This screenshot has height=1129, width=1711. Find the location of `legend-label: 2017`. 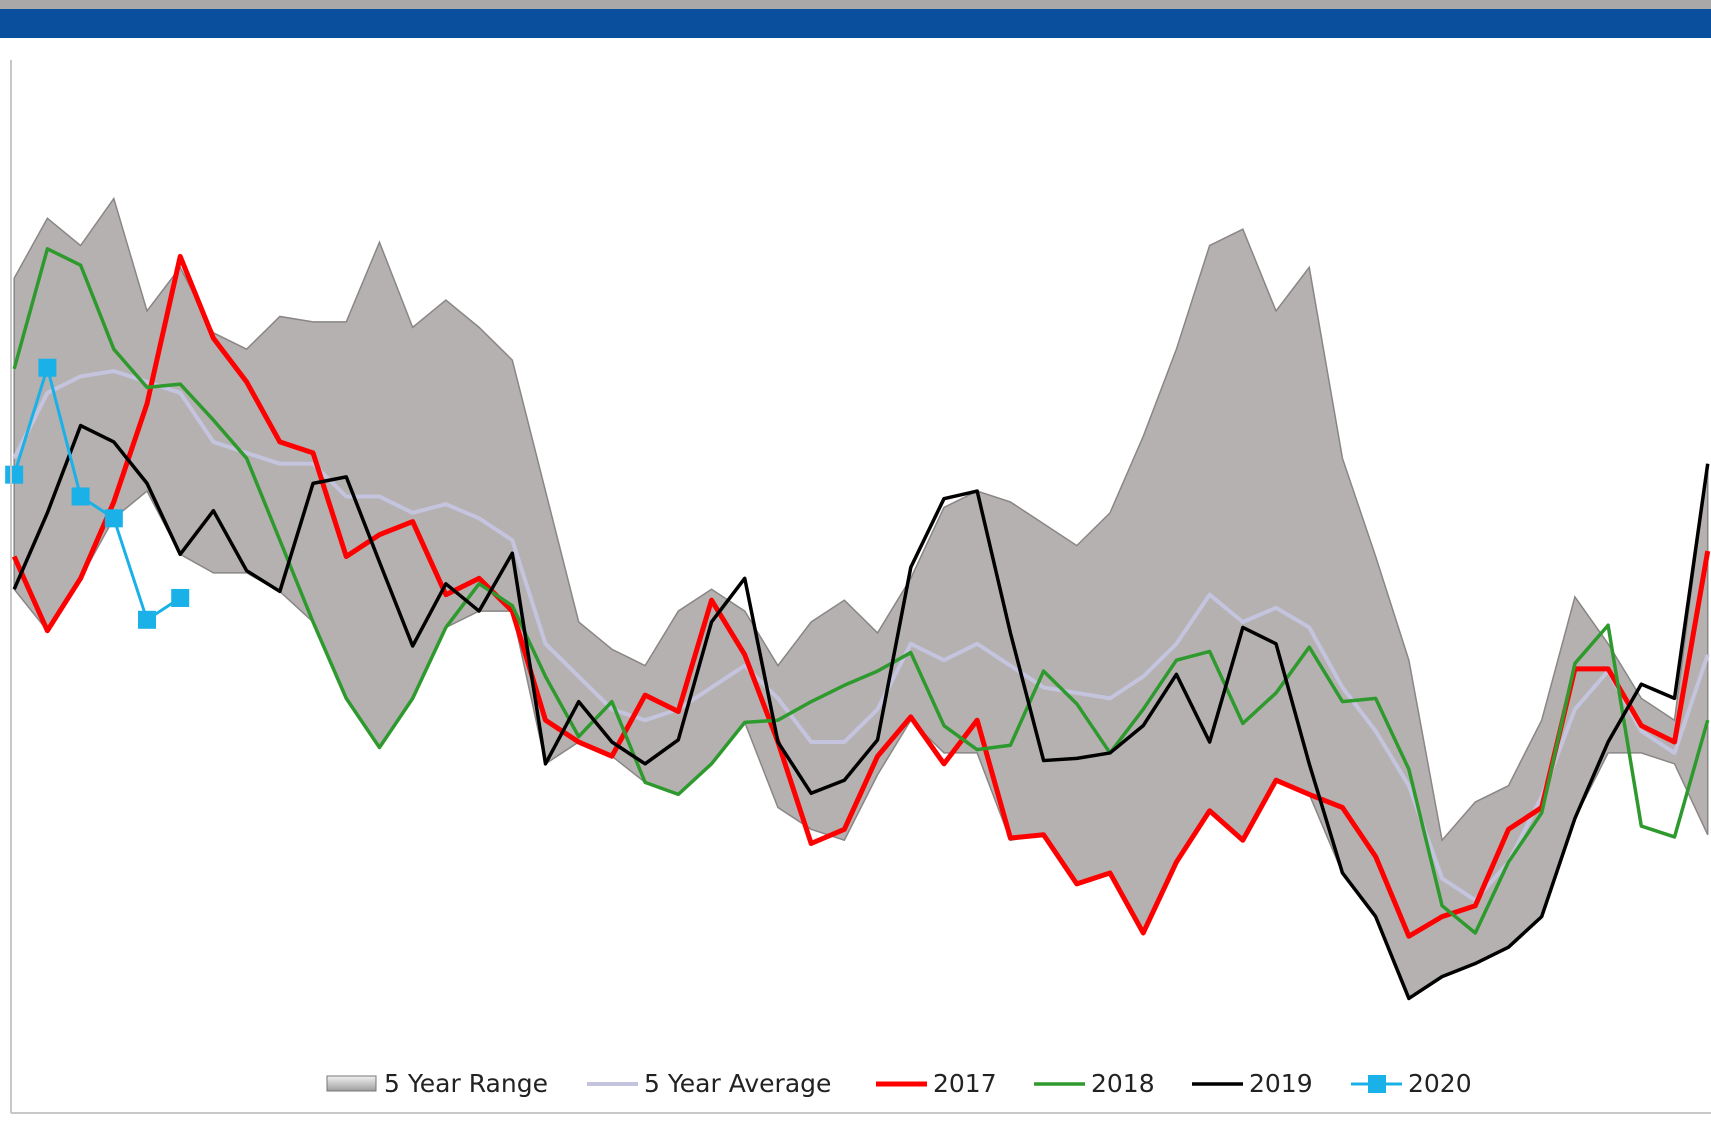

legend-label: 2017 is located at coordinates (965, 1083).